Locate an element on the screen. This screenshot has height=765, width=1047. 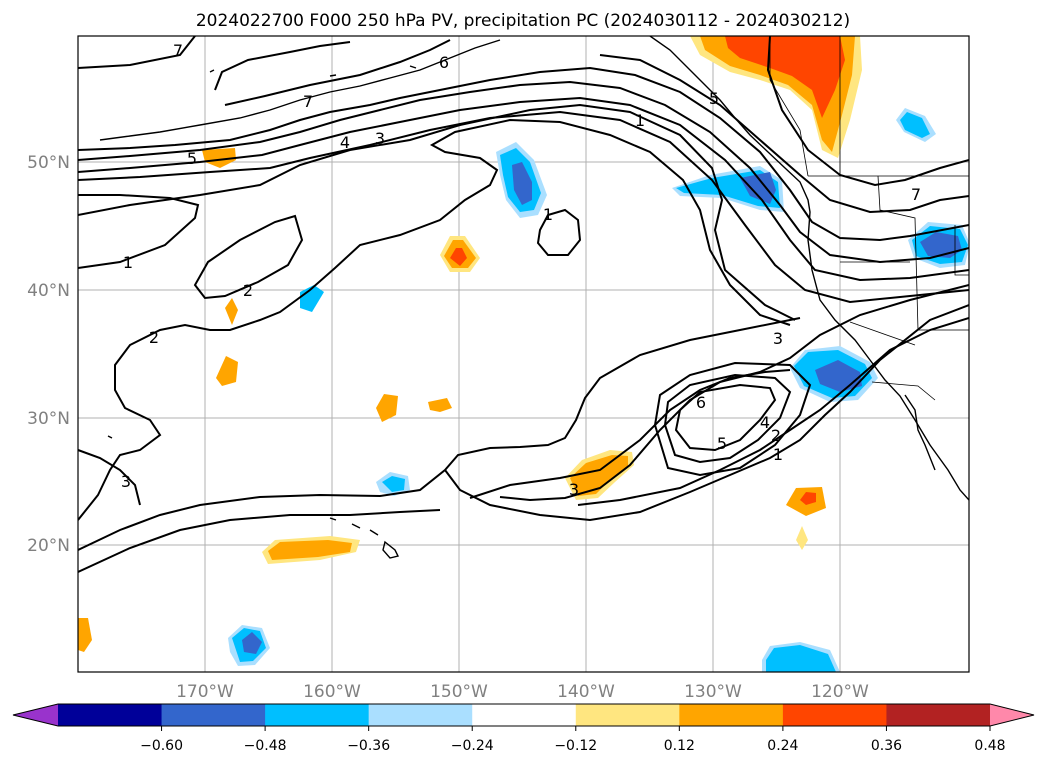
colorbar-tick-label: −0.24 is located at coordinates (472, 746).